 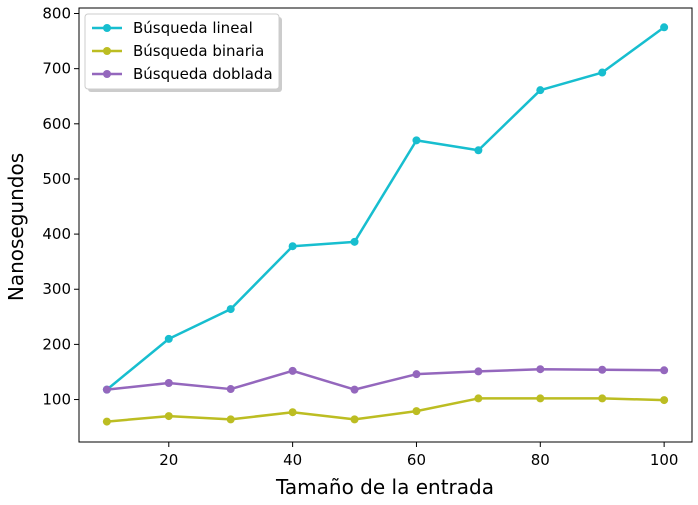 What do you see at coordinates (292, 460) in the screenshot?
I see `x-tick-label: 40` at bounding box center [292, 460].